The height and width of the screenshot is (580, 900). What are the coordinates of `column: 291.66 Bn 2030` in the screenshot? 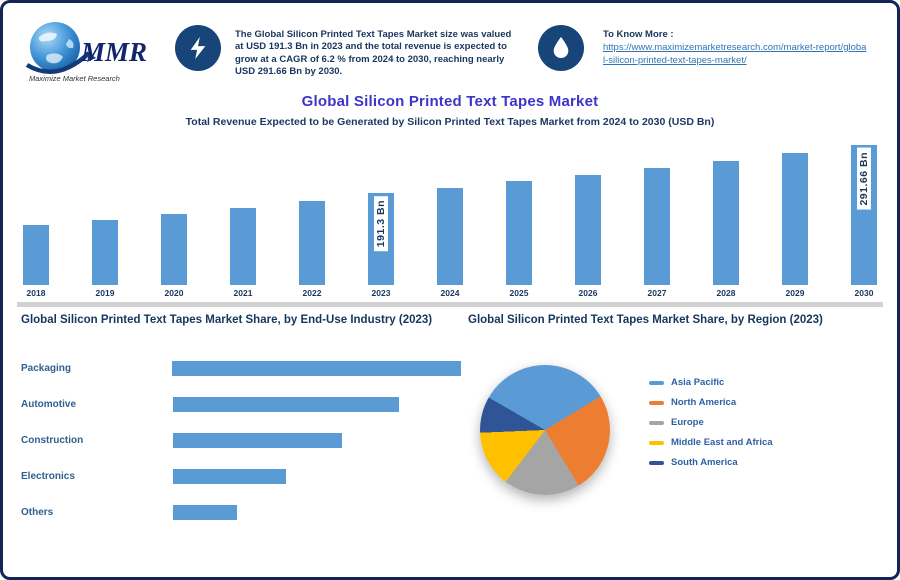 It's located at (864, 222).